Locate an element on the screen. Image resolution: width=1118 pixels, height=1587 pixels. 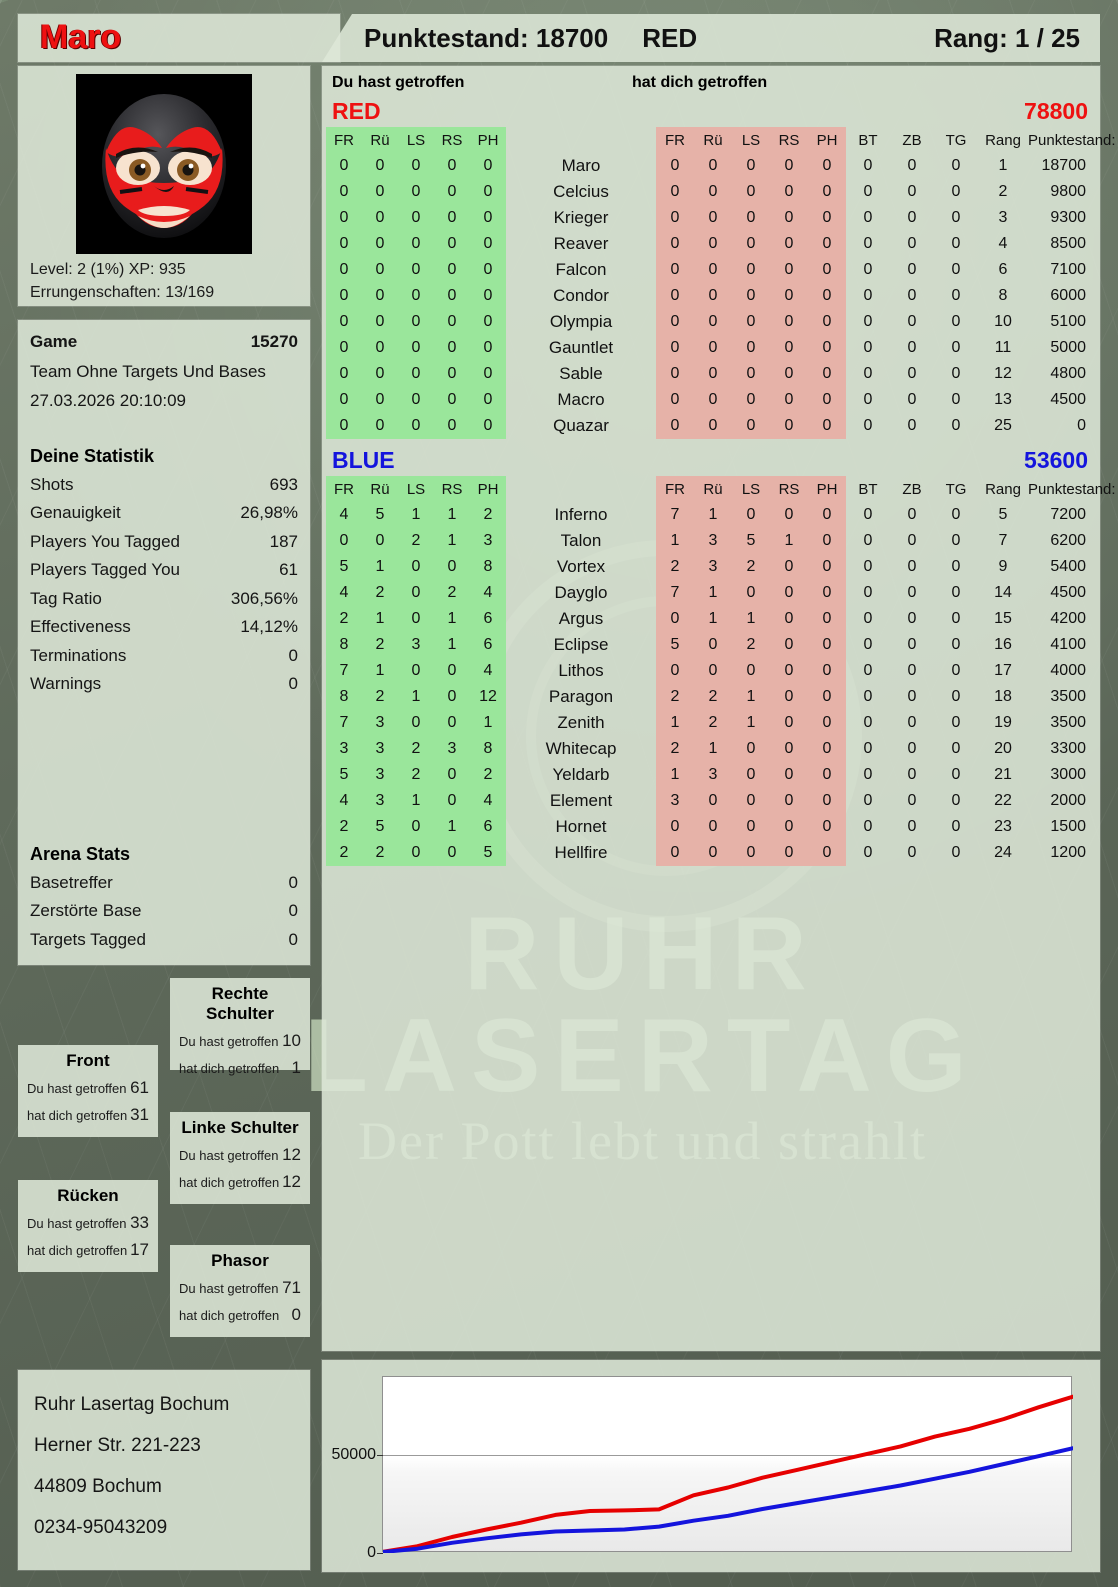
table-row: 0 0 0 0 0 Quazar 0 0 0 0 0 0 0 0 25 0 is located at coordinates (711, 426).